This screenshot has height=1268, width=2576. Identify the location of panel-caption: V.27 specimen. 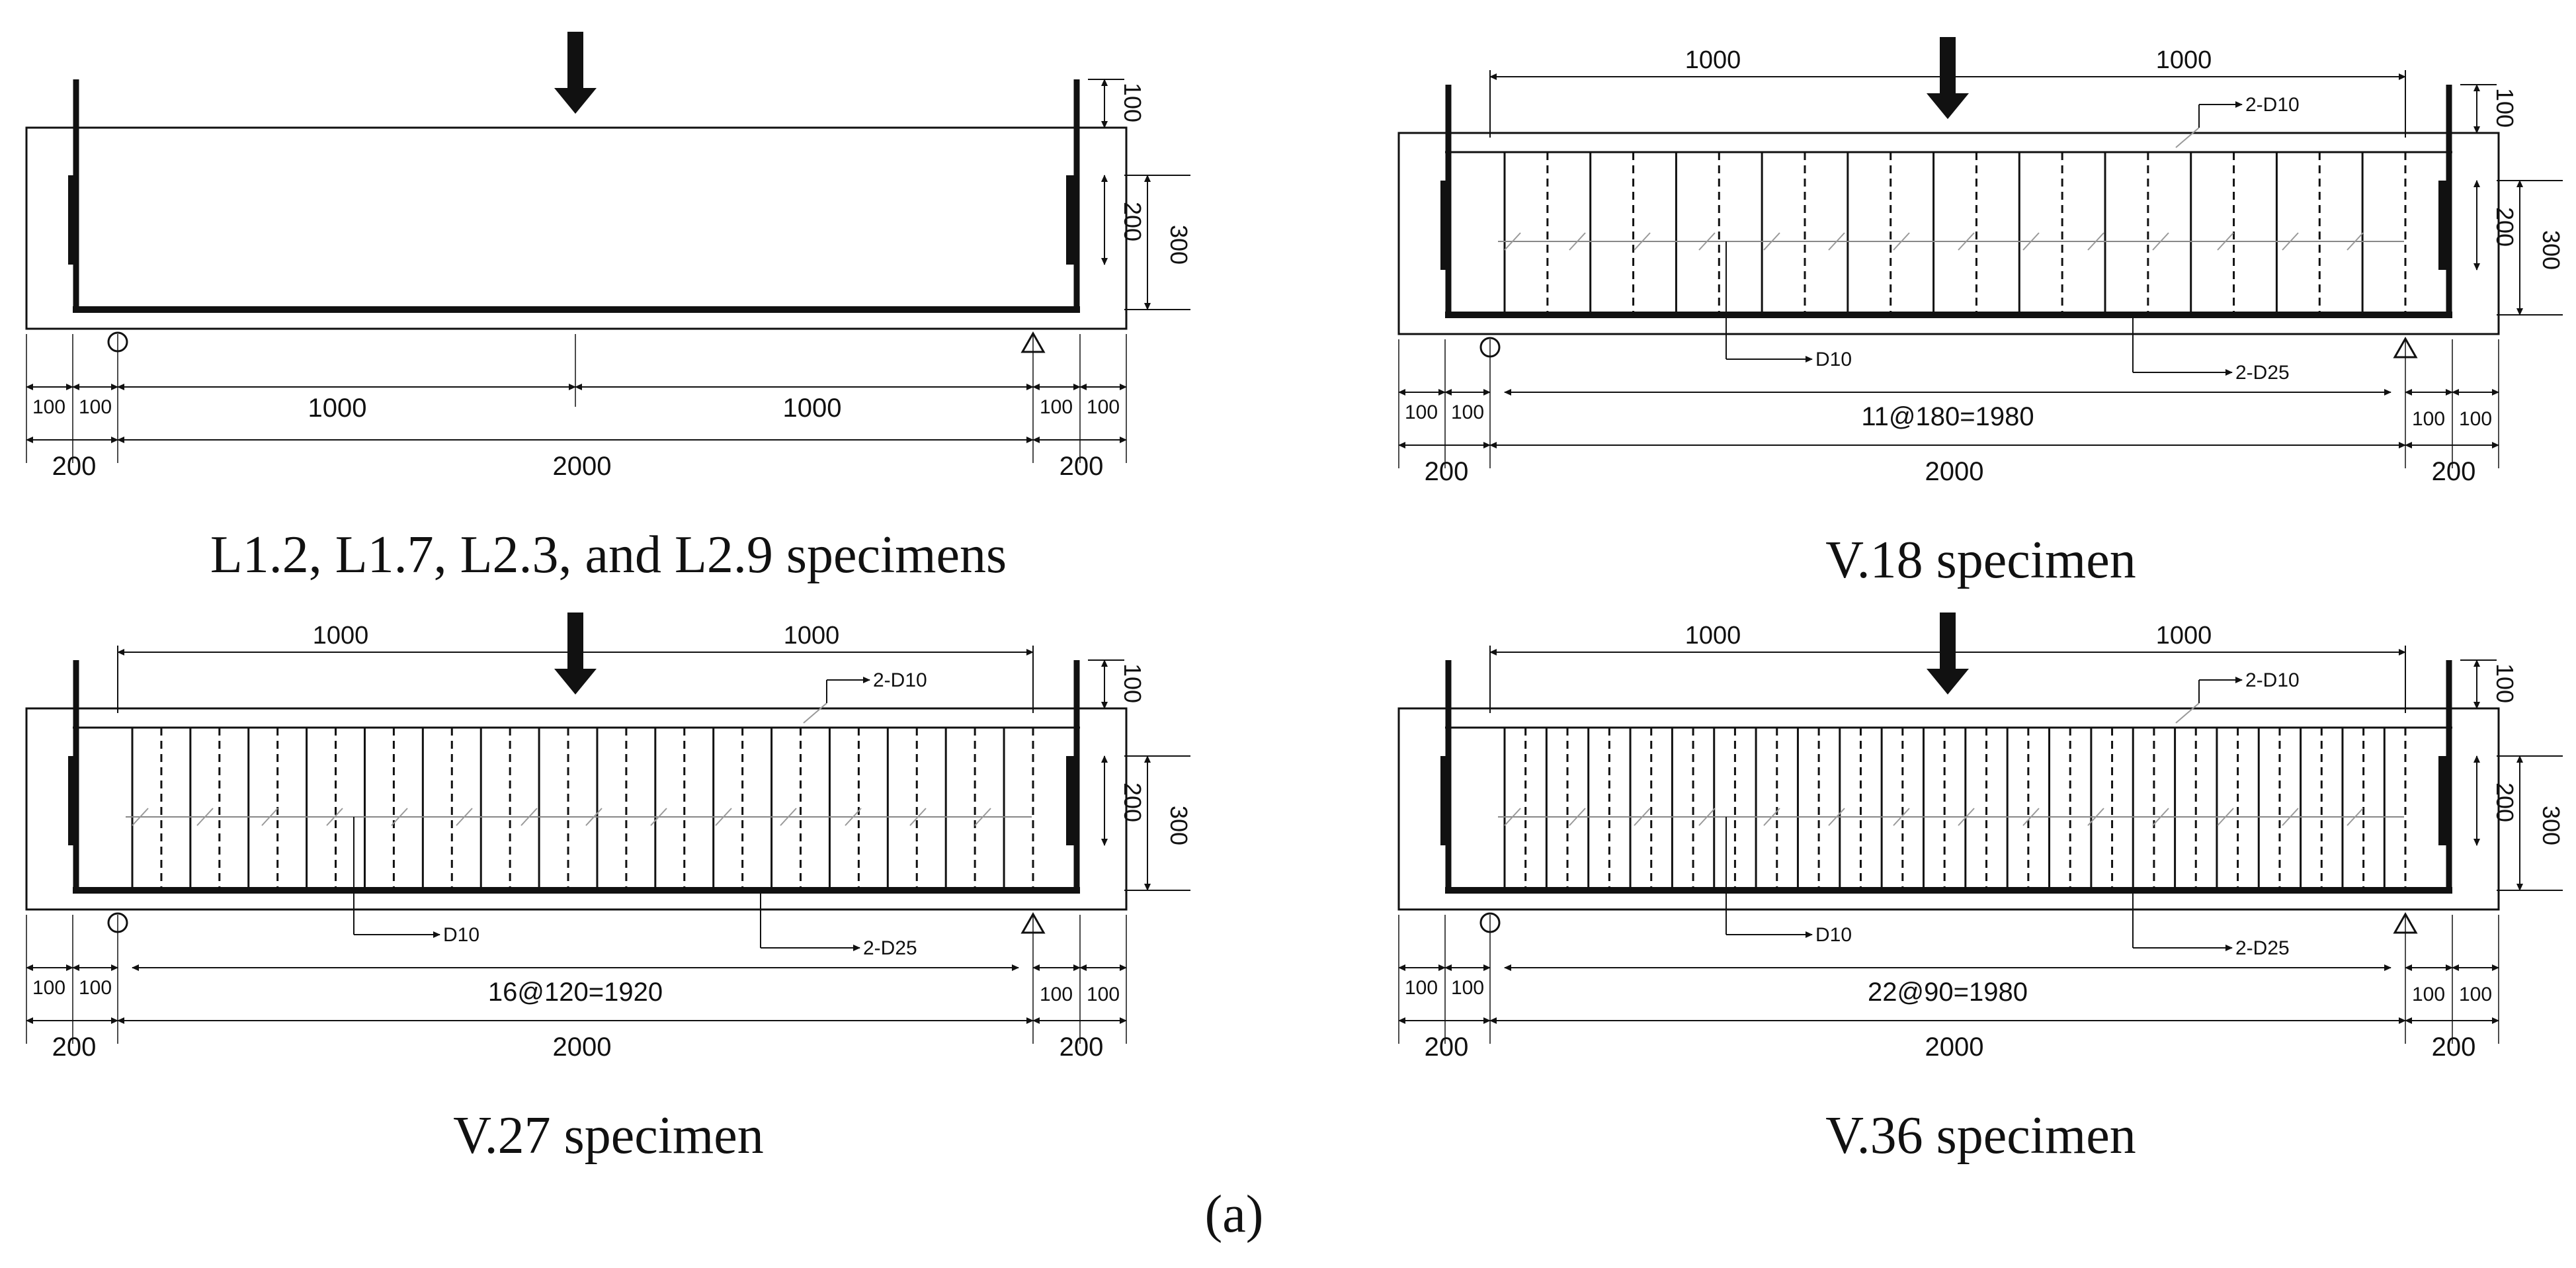
(608, 1136).